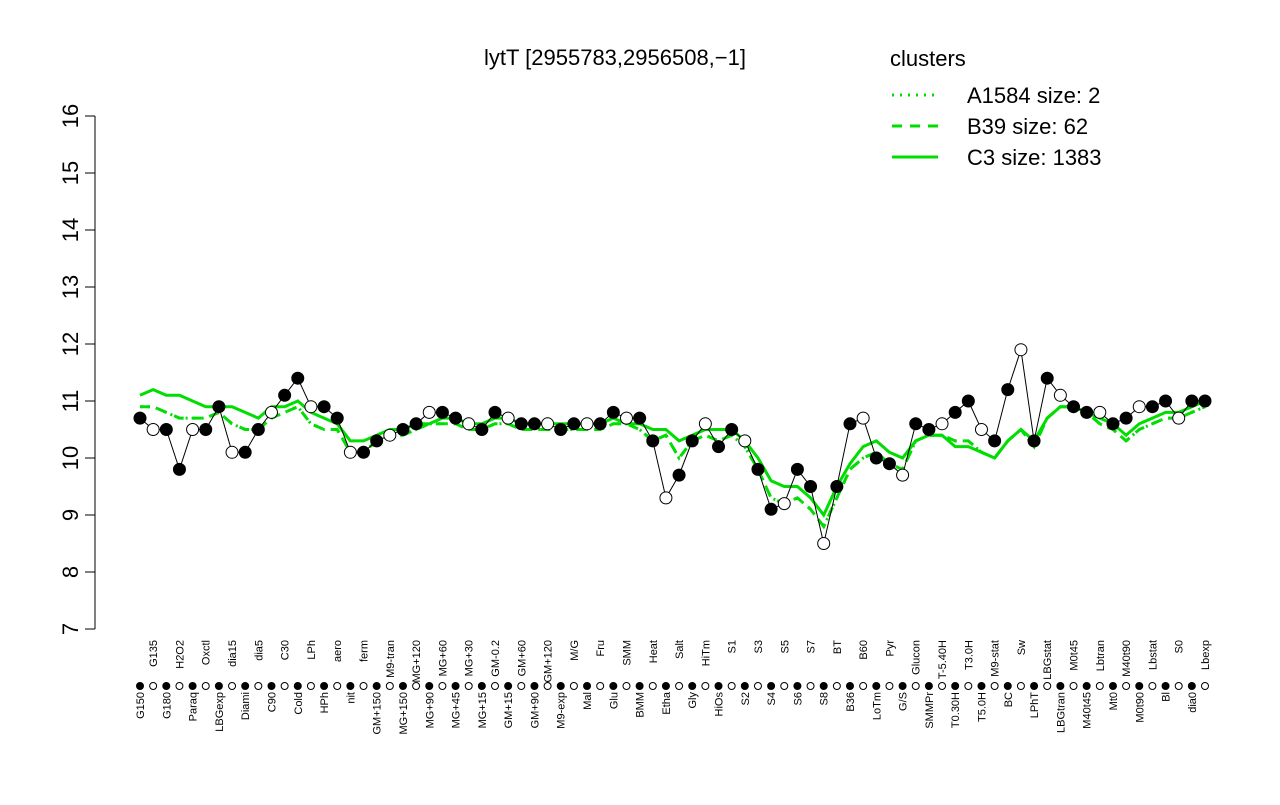  What do you see at coordinates (680, 649) in the screenshot?
I see `x-tick-label: Salt` at bounding box center [680, 649].